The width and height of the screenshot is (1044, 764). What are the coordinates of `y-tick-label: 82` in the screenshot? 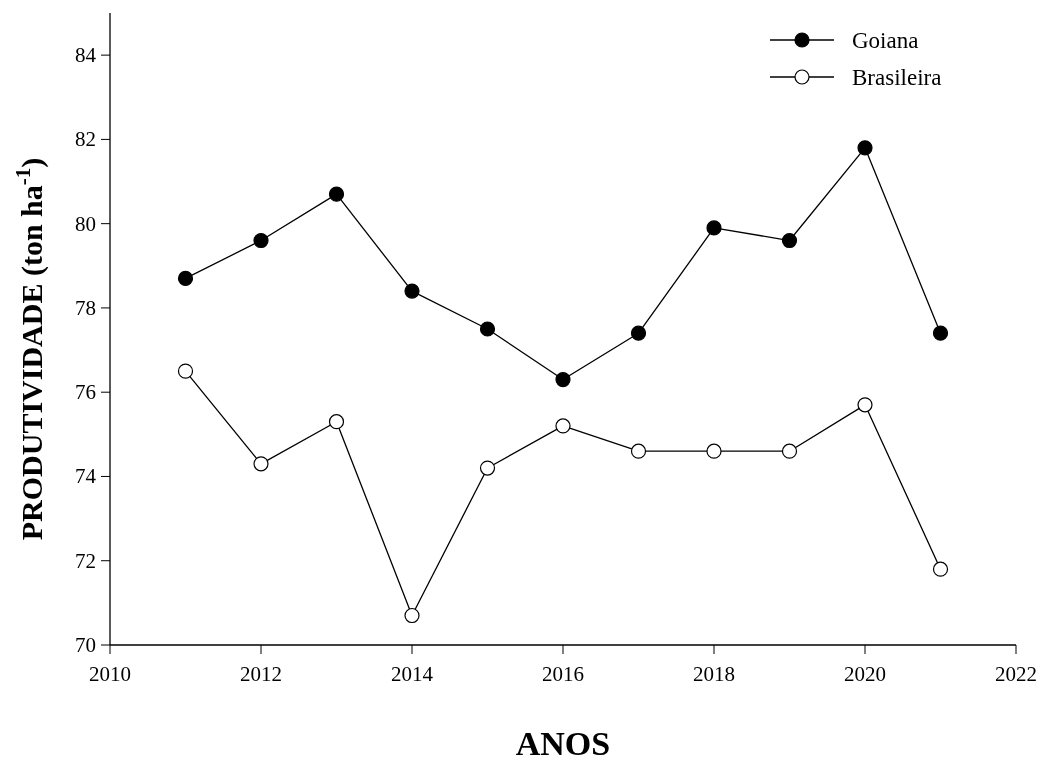 It's located at (85, 139).